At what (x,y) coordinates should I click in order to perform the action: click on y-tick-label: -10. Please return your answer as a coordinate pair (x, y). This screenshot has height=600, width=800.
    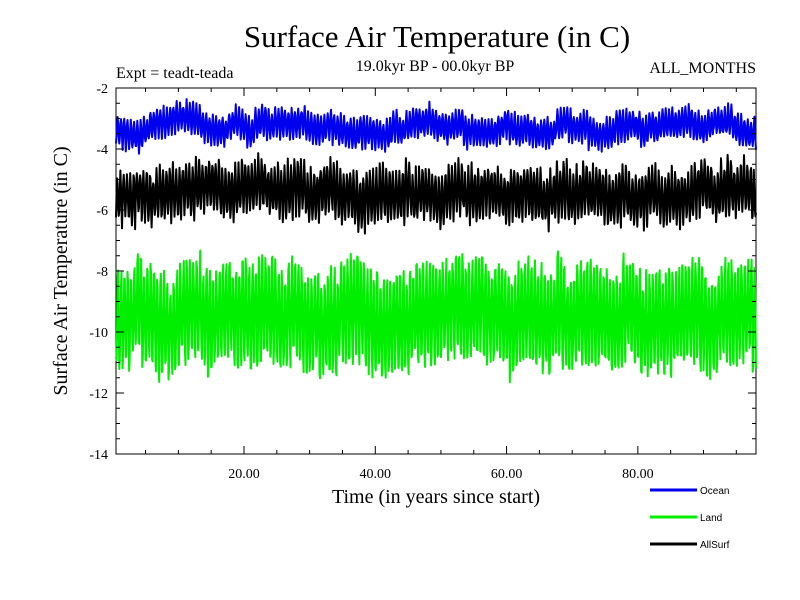
    Looking at the image, I should click on (98, 333).